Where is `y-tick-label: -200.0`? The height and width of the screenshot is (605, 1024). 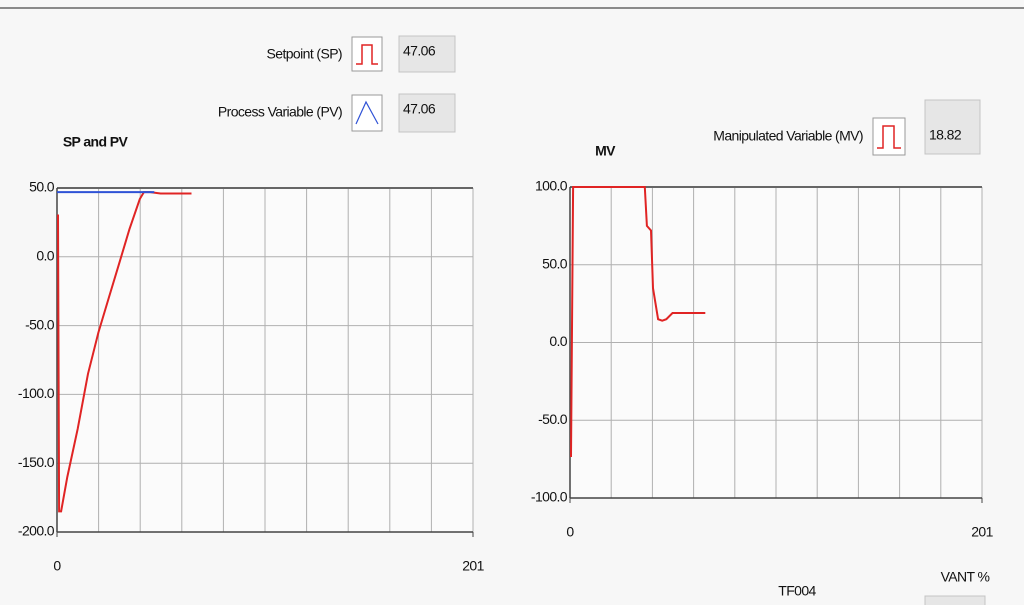
y-tick-label: -200.0 is located at coordinates (36, 531).